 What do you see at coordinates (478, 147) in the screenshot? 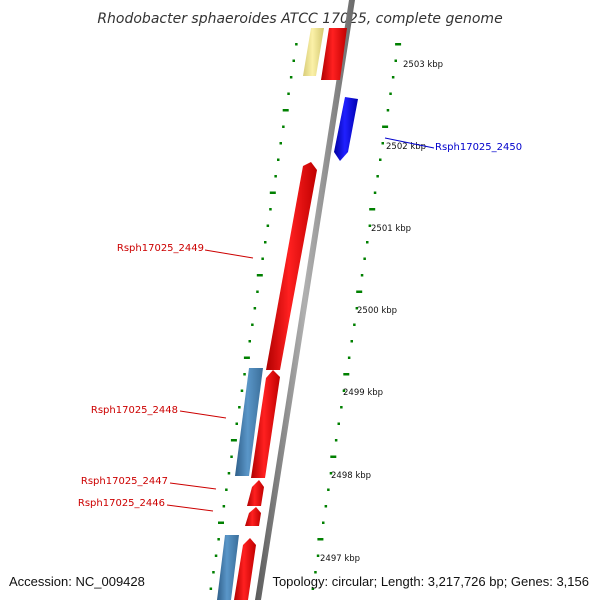
I see `gene-label-rsph17025-2450: Rsph17025_2450` at bounding box center [478, 147].